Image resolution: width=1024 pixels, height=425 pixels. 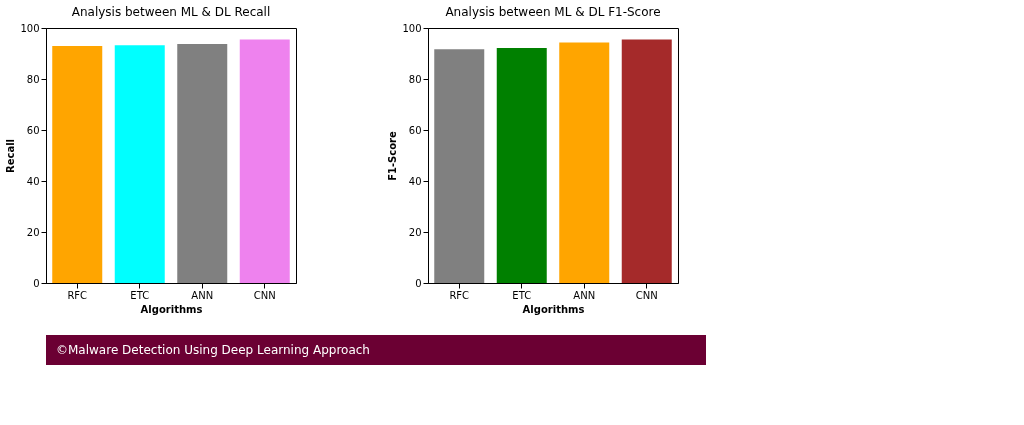 I want to click on chart-title: Analysis between ML & DL Recall, so click(x=171, y=12).